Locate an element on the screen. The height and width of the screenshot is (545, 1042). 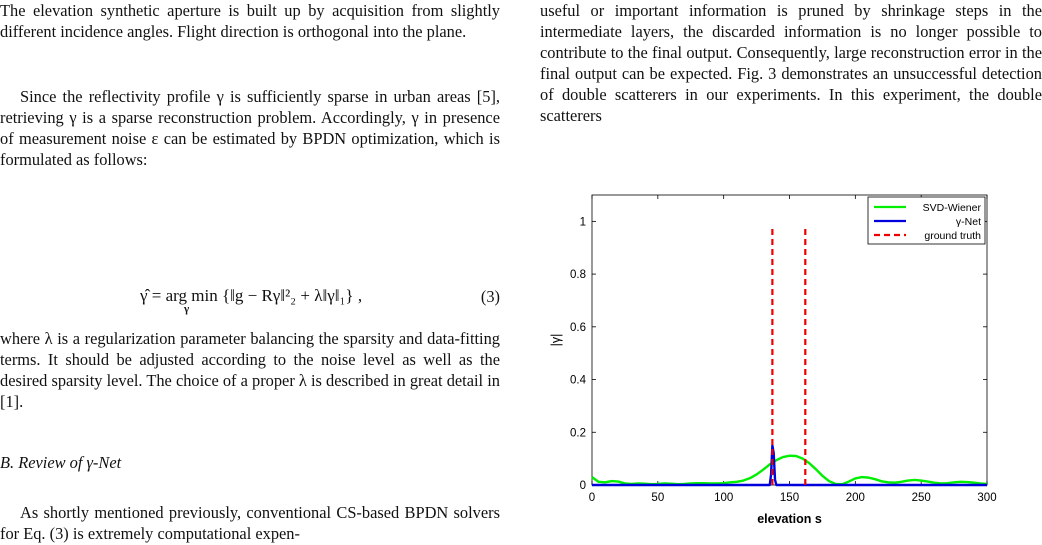
legend-label: γ-Net is located at coordinates (968, 222).